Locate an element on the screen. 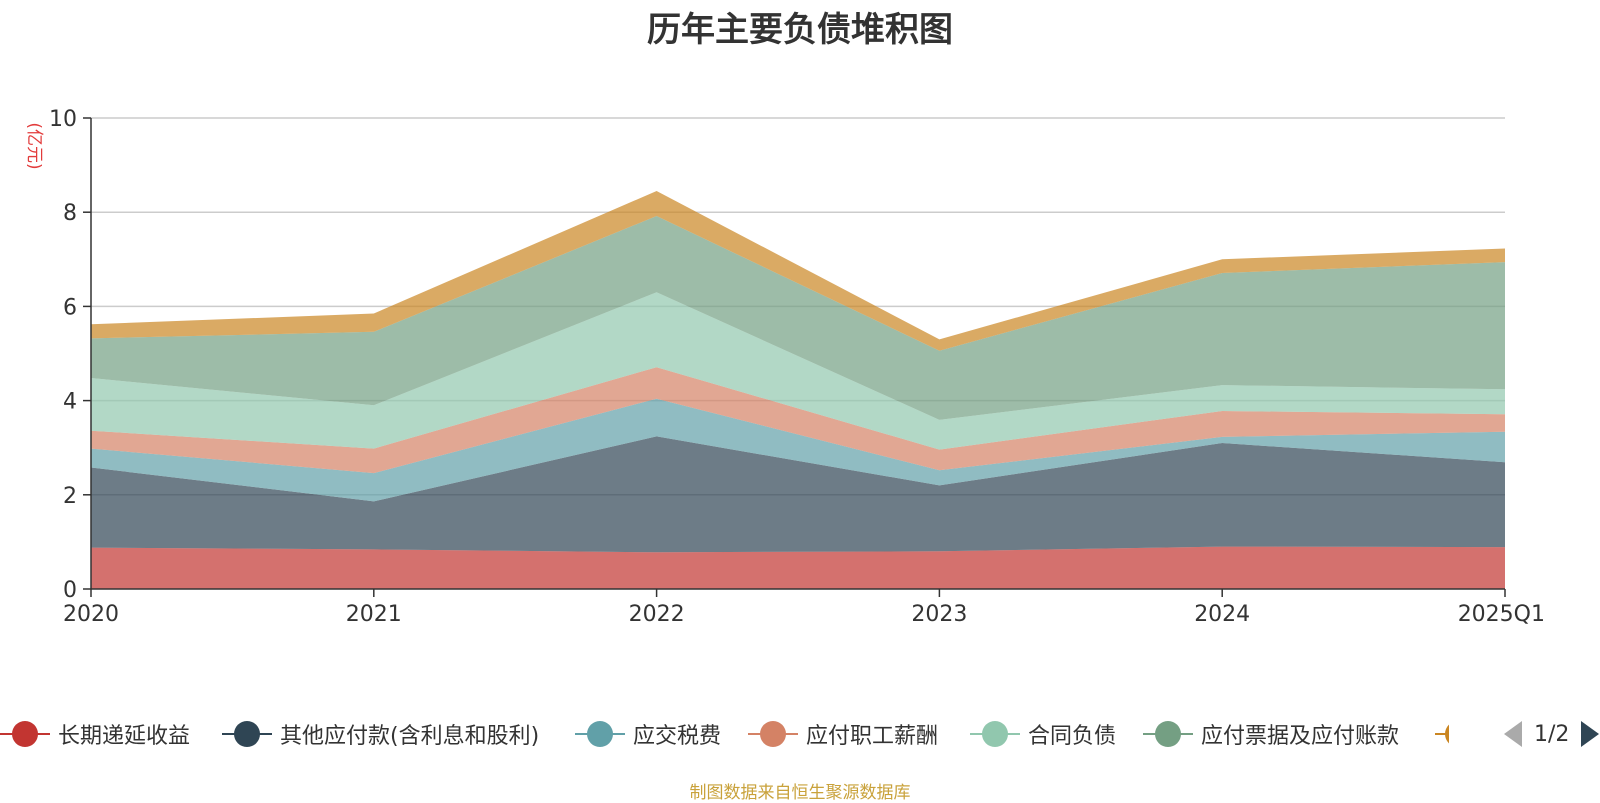 The image size is (1600, 803). x-tick-label: 2025Q1 is located at coordinates (1501, 614).